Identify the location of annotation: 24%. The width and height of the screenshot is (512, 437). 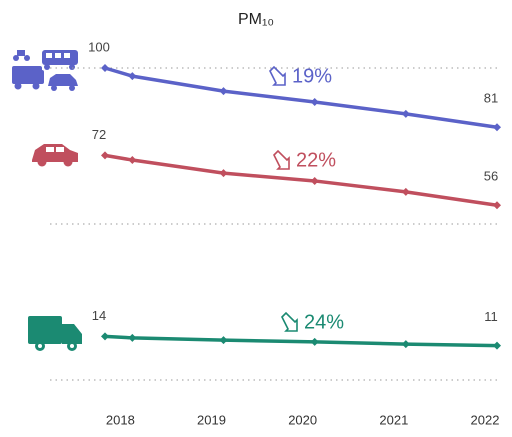
(324, 322).